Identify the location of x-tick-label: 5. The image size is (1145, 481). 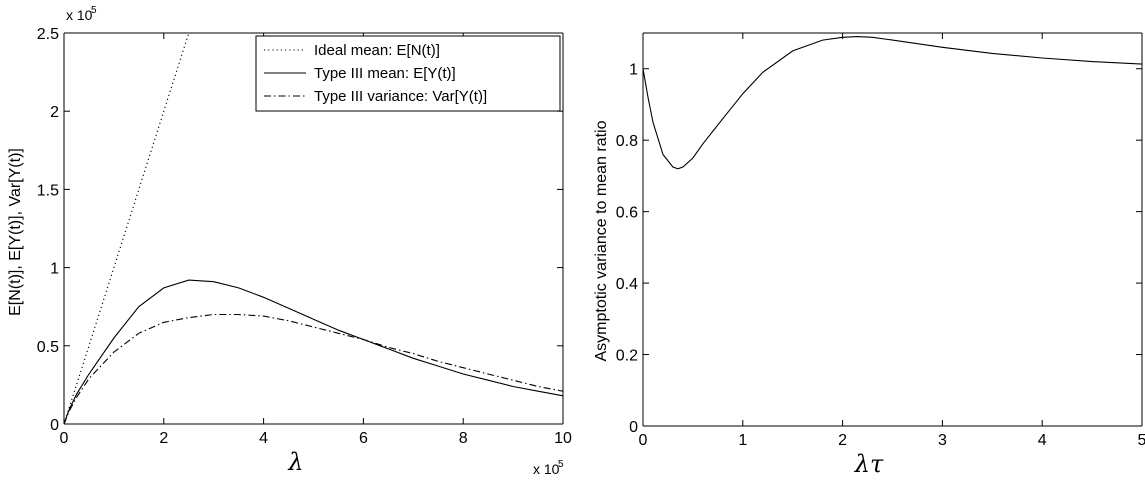
(1141, 440).